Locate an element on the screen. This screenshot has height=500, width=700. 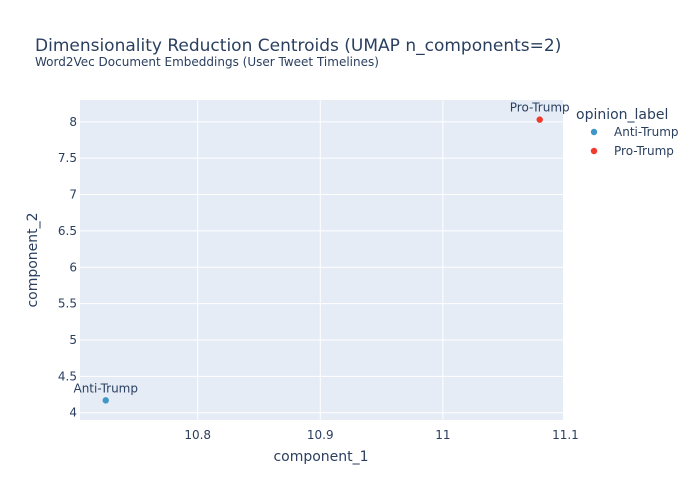
y-tick-label: 7 is located at coordinates (73, 195).